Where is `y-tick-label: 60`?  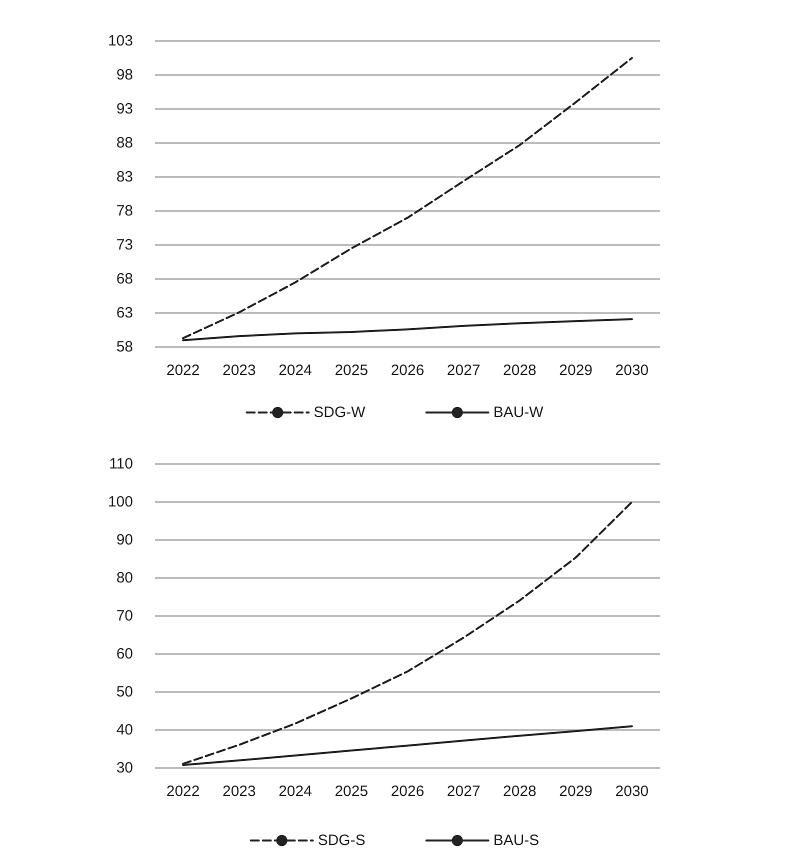 y-tick-label: 60 is located at coordinates (124, 654).